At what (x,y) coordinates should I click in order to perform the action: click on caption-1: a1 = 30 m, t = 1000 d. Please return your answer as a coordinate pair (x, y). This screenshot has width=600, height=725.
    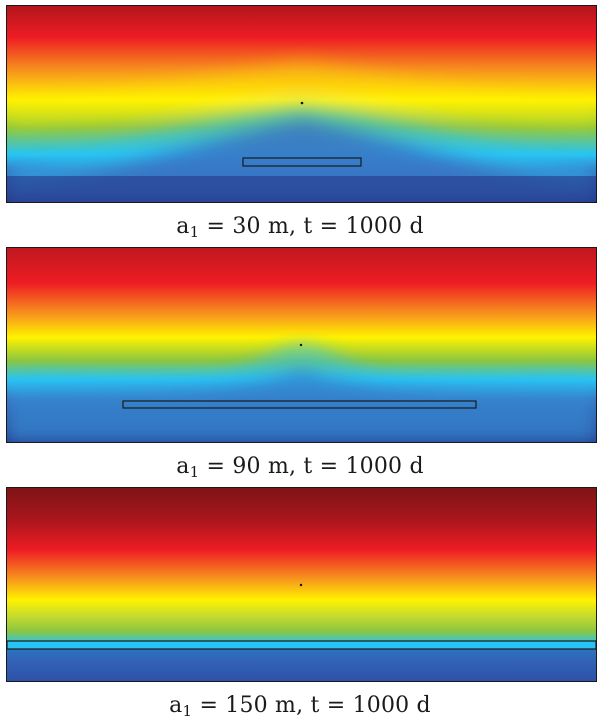
    Looking at the image, I should click on (300, 227).